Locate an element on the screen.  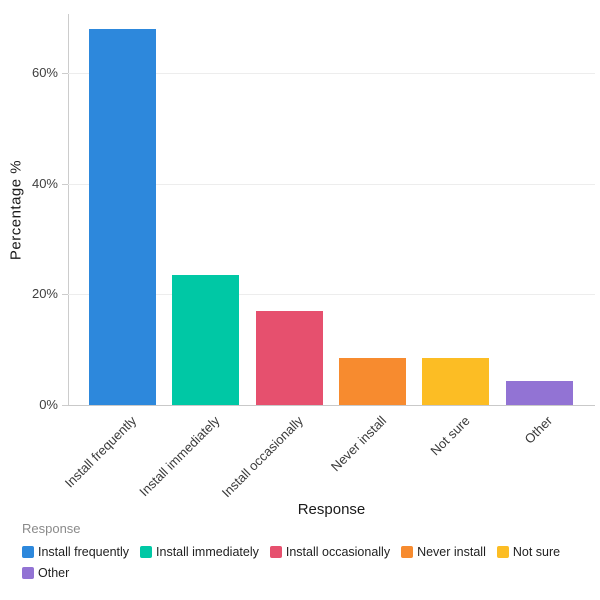
legend-swatch-never-install is located at coordinates (407, 552).